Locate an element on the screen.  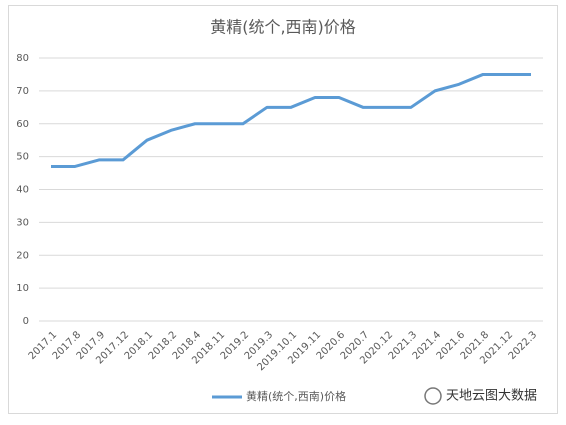
y-tick-label: 50 is located at coordinates (22, 157).